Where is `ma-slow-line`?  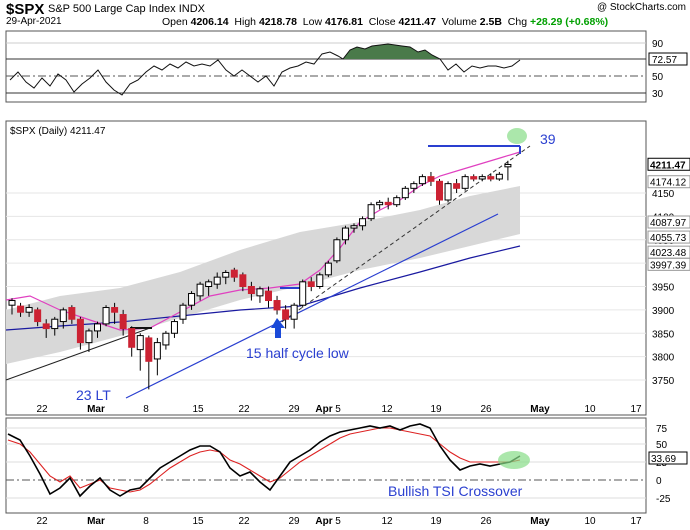 ma-slow-line is located at coordinates (263, 288).